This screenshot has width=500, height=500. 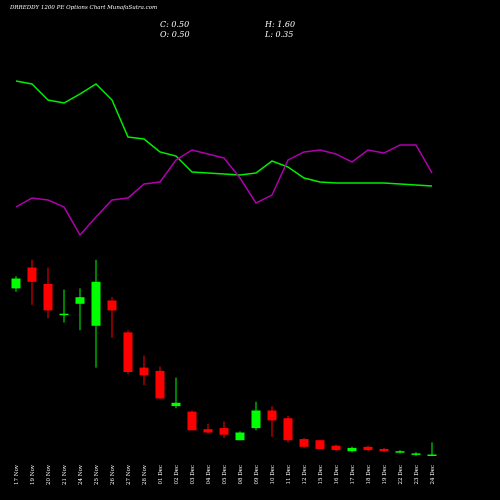 What do you see at coordinates (17, 474) in the screenshot?
I see `x-tick-label: 17 Nov` at bounding box center [17, 474].